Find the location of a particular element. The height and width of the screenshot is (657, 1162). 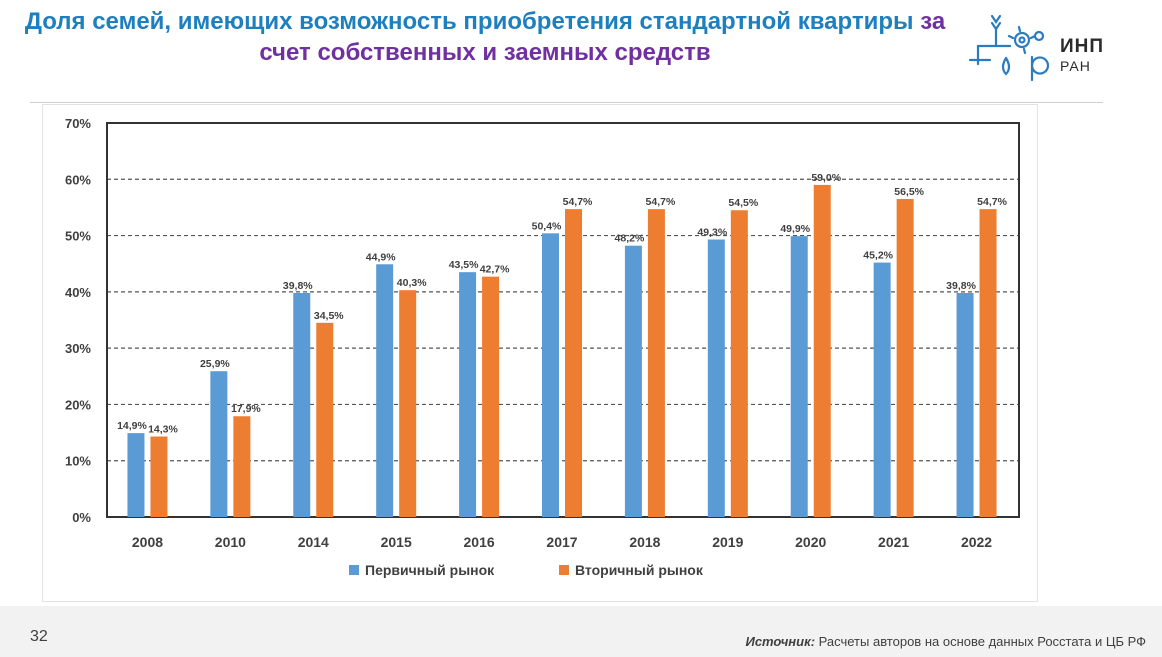

data-label: 14,9% is located at coordinates (132, 426).